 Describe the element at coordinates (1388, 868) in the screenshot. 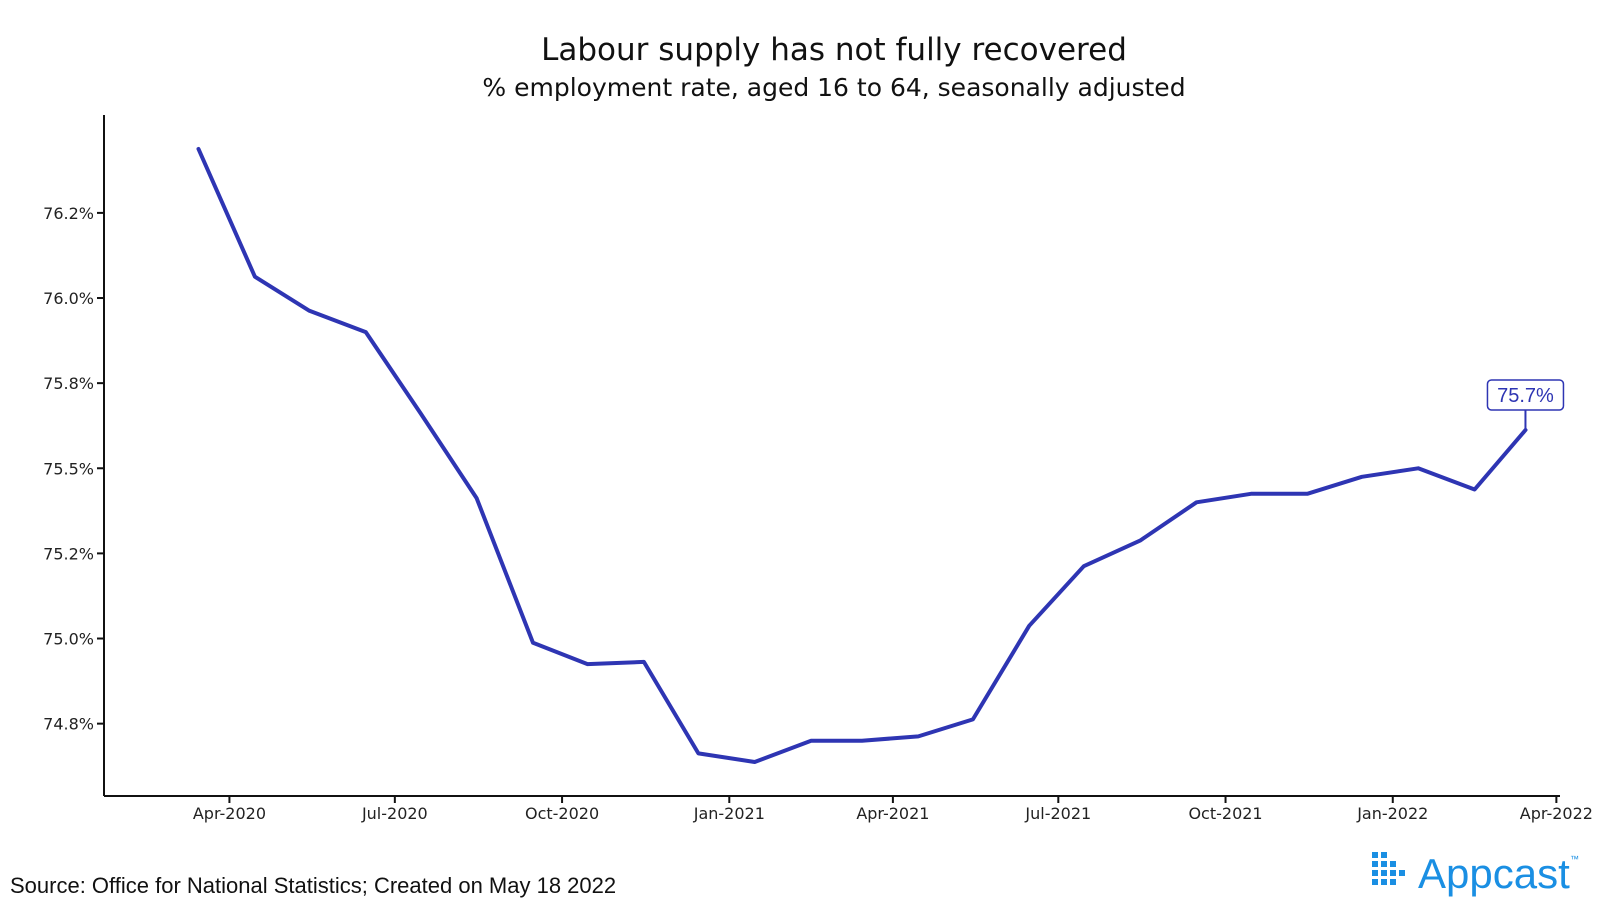

I see `appcast-logo-icon` at that location.